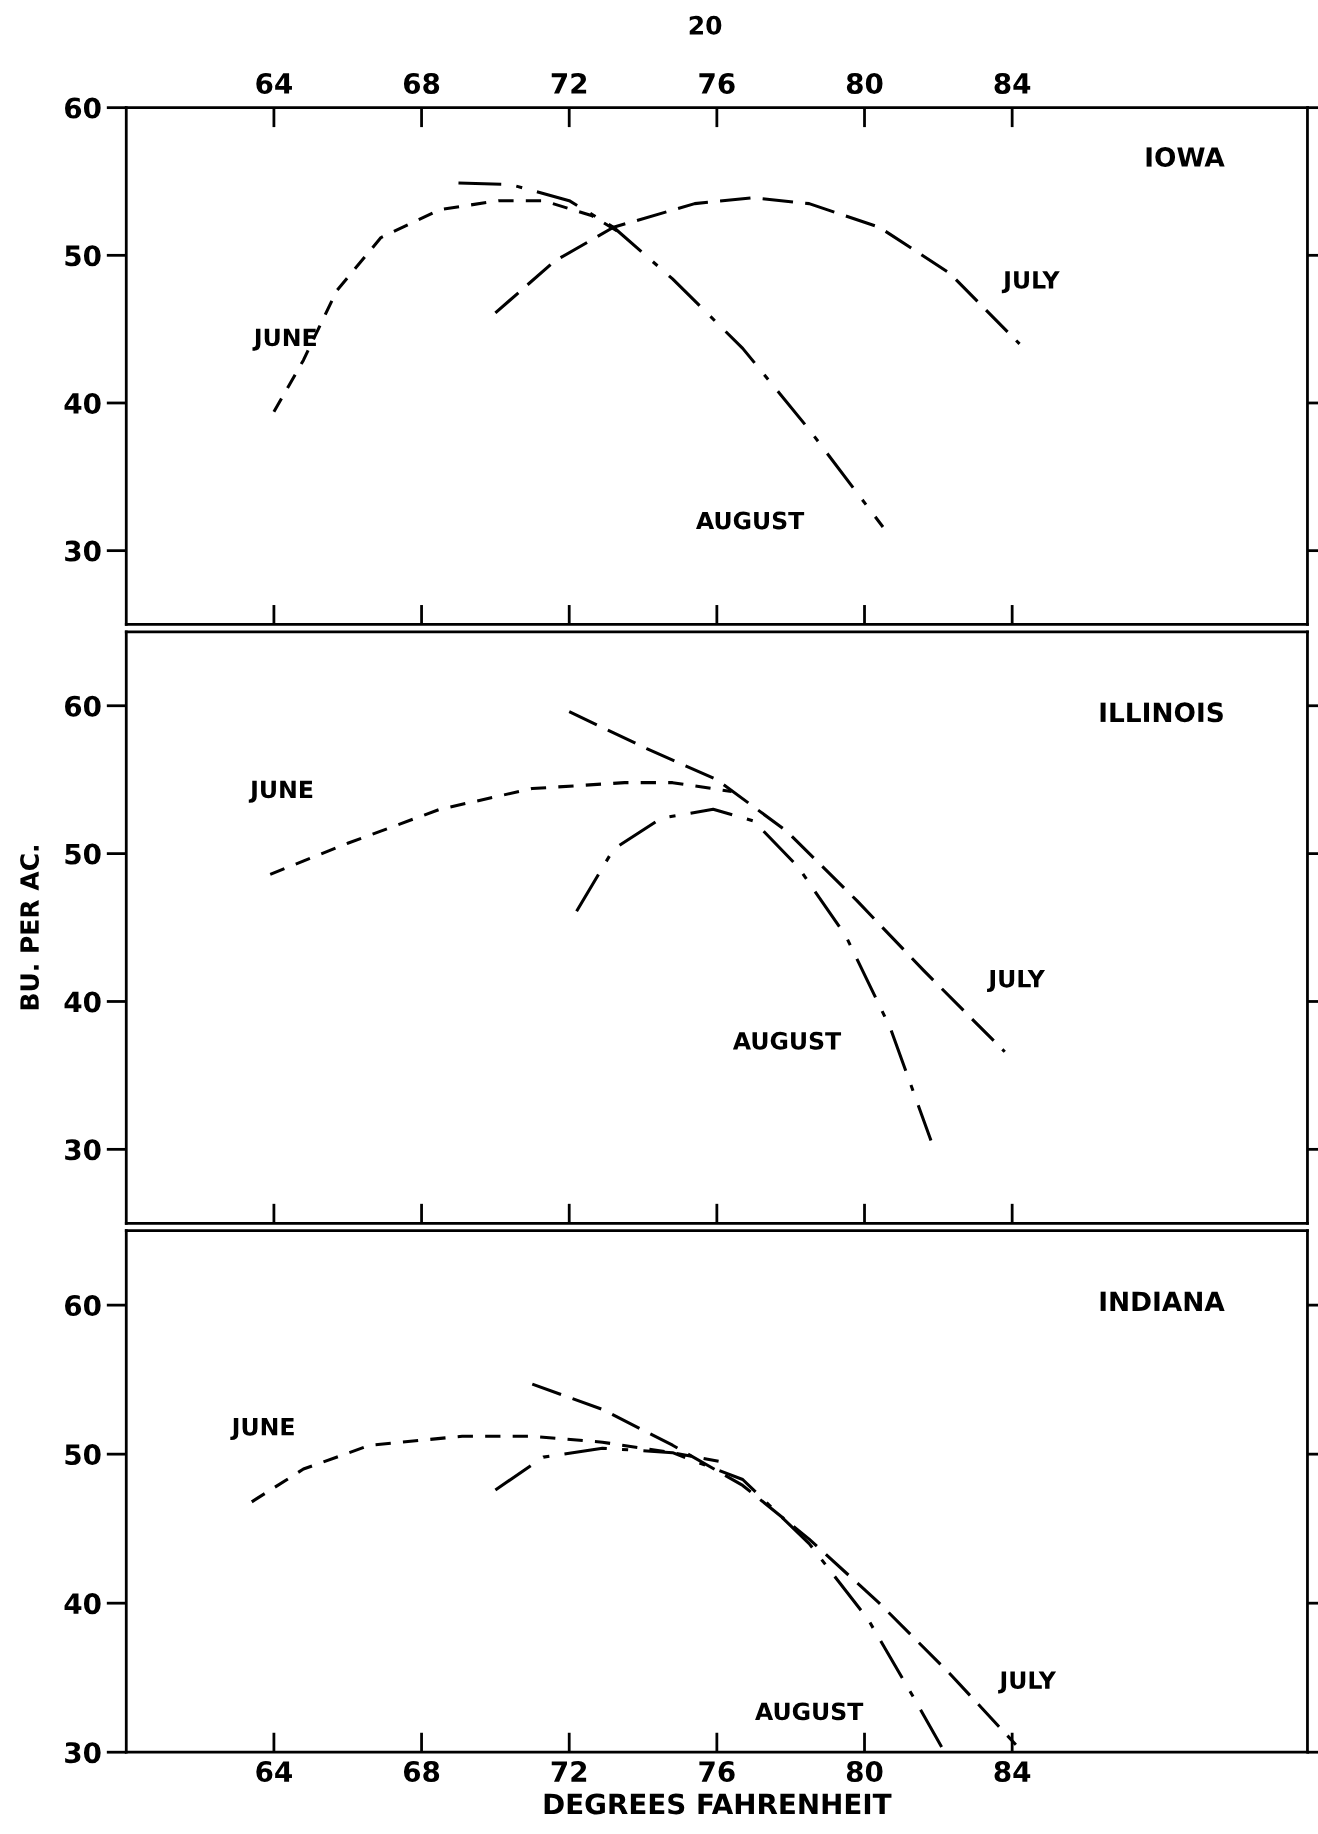 Image resolution: width=1318 pixels, height=1834 pixels. Describe the element at coordinates (1162, 1301) in the screenshot. I see `text: INDIANA` at that location.